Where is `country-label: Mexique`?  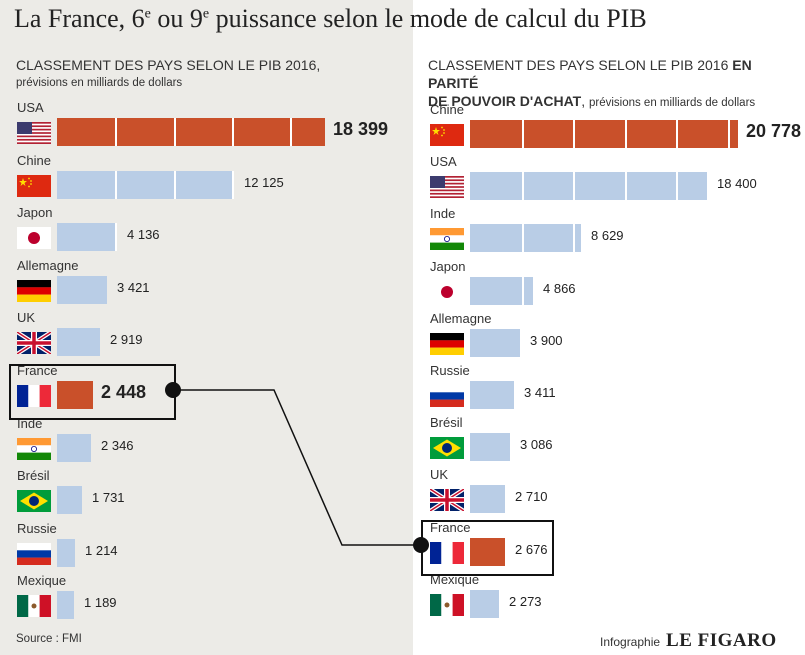
country-label: Mexique is located at coordinates (42, 581).